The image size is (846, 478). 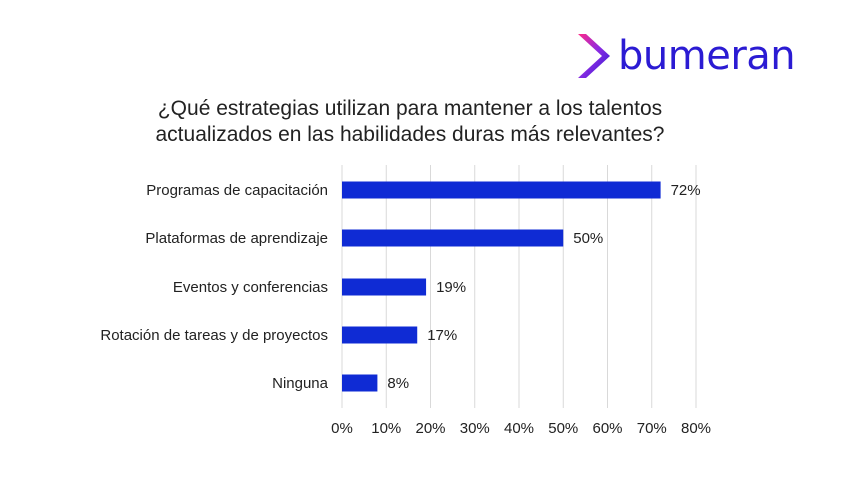 I want to click on category-label: Eventos y conferencias, so click(x=250, y=287).